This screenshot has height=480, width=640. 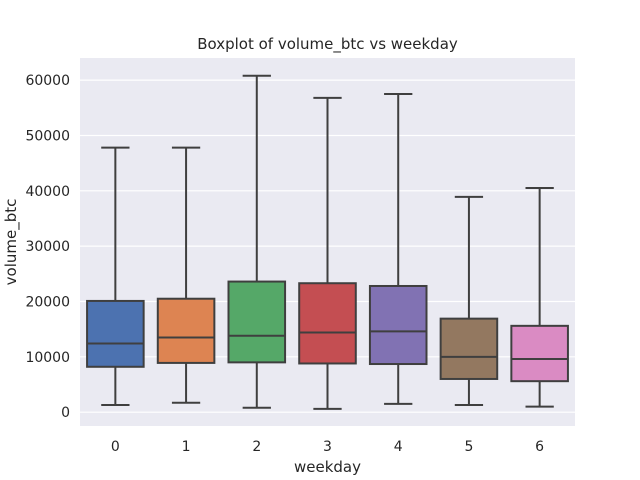 I want to click on y-tick-label: 40000, so click(x=47, y=192).